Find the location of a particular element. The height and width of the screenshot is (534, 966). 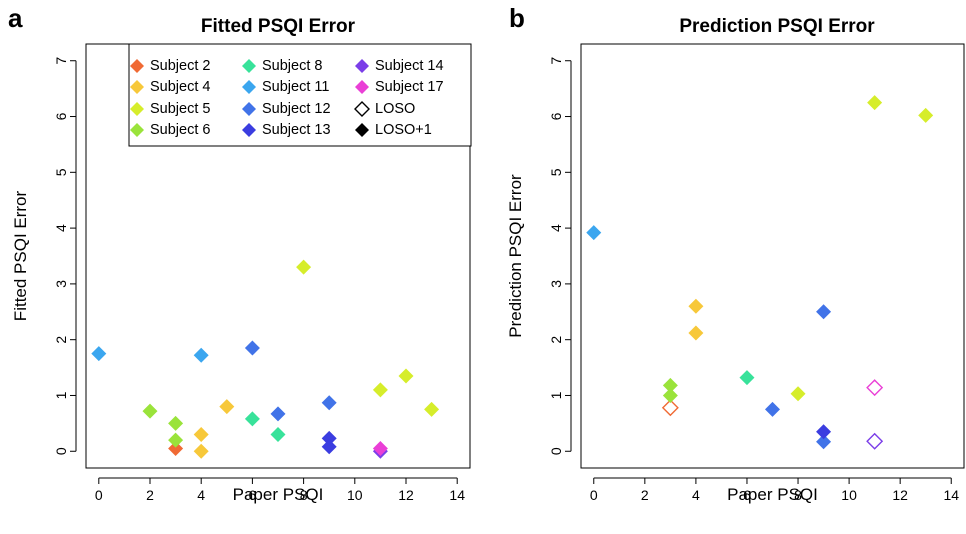

panel-b-x-axis-label: Paper PSQI is located at coordinates (772, 494).